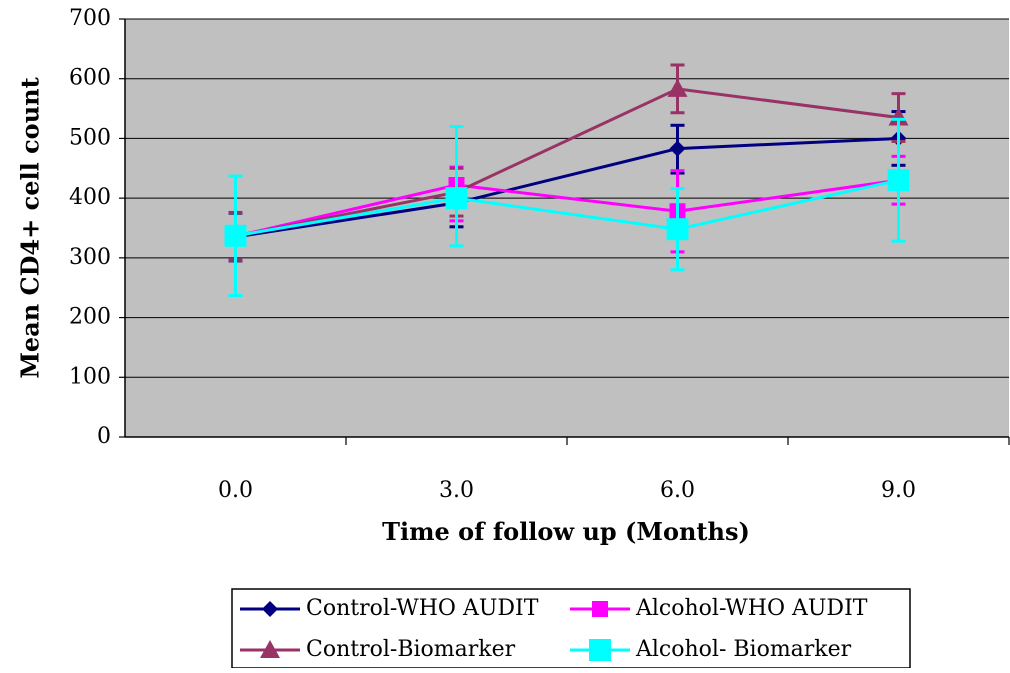 The image size is (1010, 673). I want to click on y-tick-label: 500, so click(90, 137).